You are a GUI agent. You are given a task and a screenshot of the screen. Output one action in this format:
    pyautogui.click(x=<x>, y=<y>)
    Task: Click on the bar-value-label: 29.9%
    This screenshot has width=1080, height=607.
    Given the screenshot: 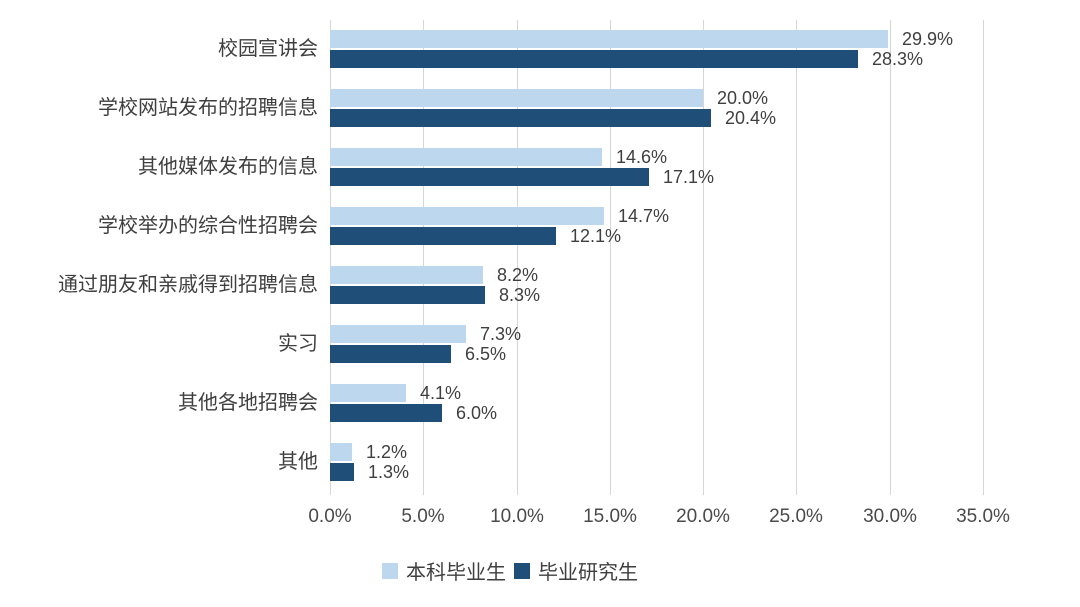 What is the action you would take?
    pyautogui.click(x=928, y=39)
    